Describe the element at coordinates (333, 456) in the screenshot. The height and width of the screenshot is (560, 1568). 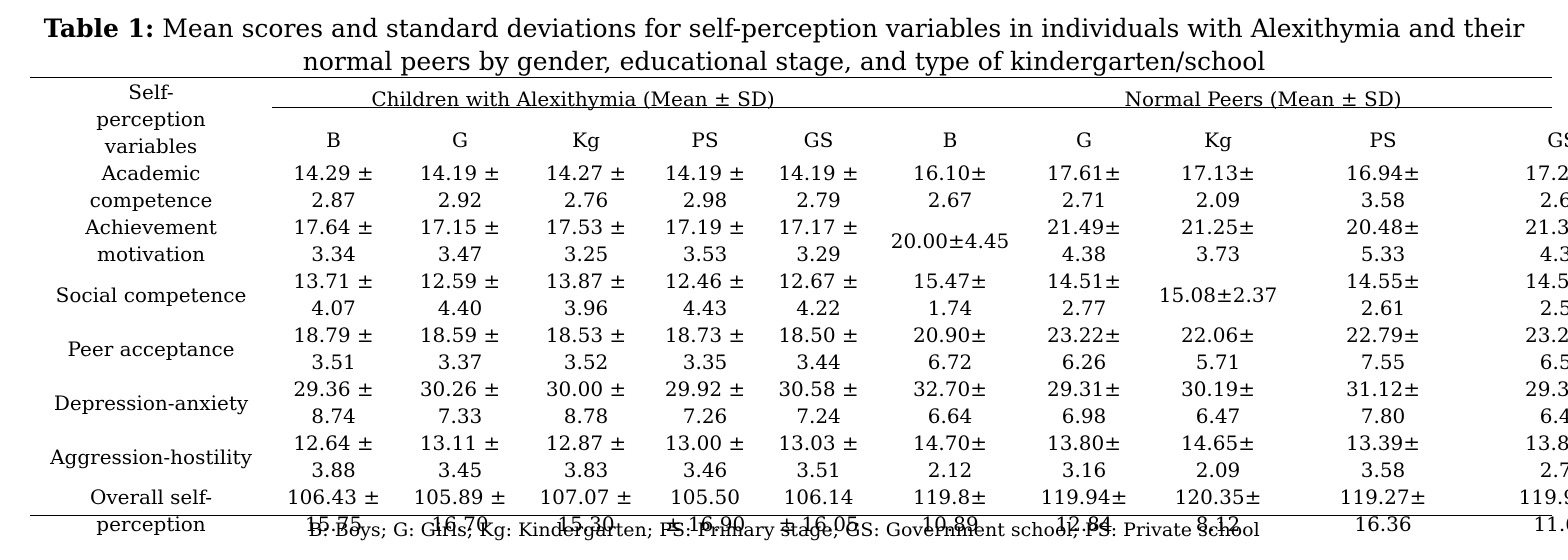
I see `table-cell: 12.64 ± 3.88` at that location.